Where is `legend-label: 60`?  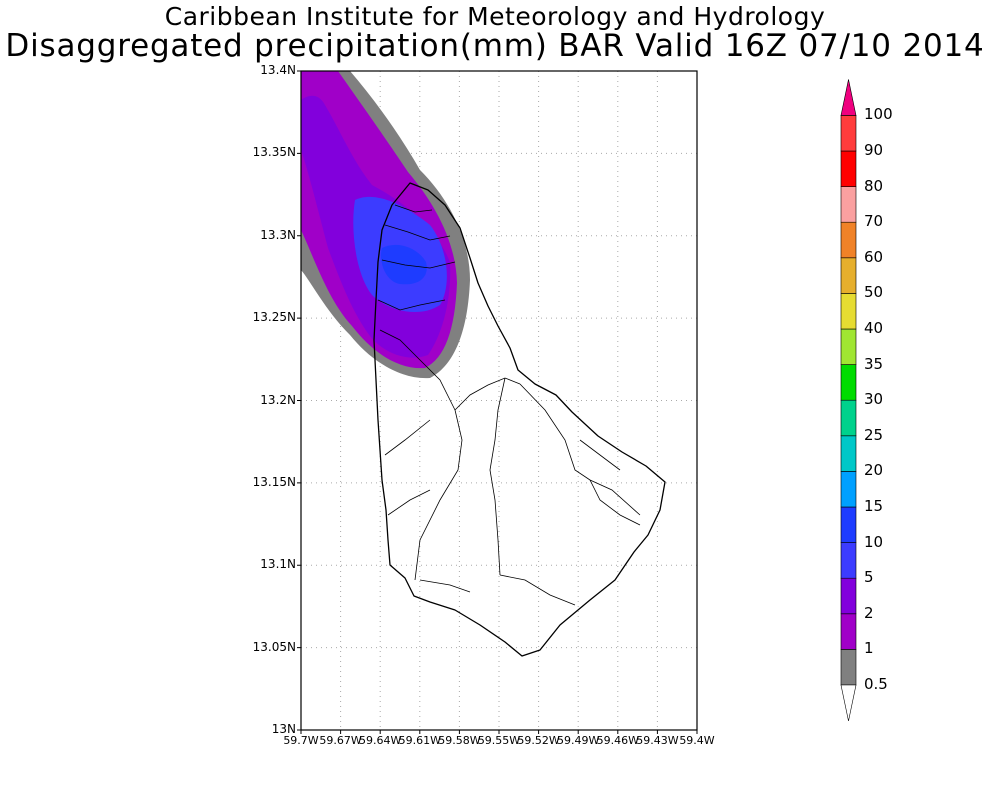
legend-label: 60 is located at coordinates (874, 256).